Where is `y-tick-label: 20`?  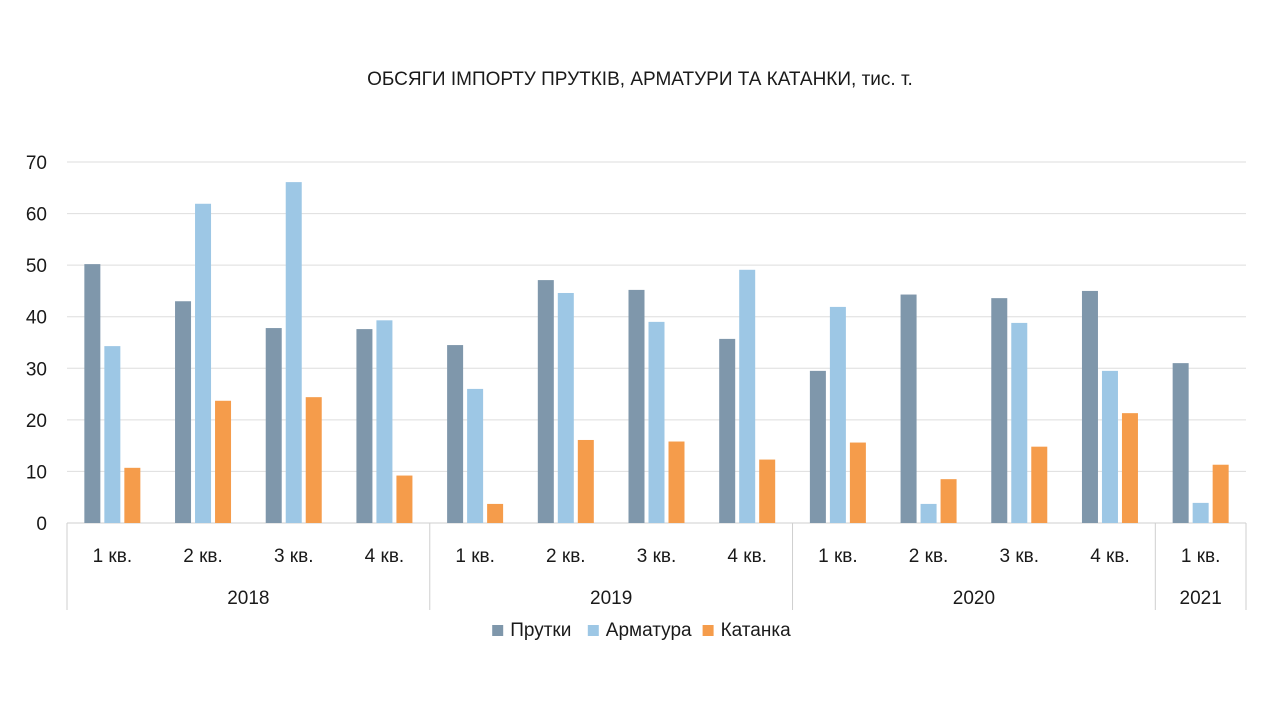 y-tick-label: 20 is located at coordinates (36, 421).